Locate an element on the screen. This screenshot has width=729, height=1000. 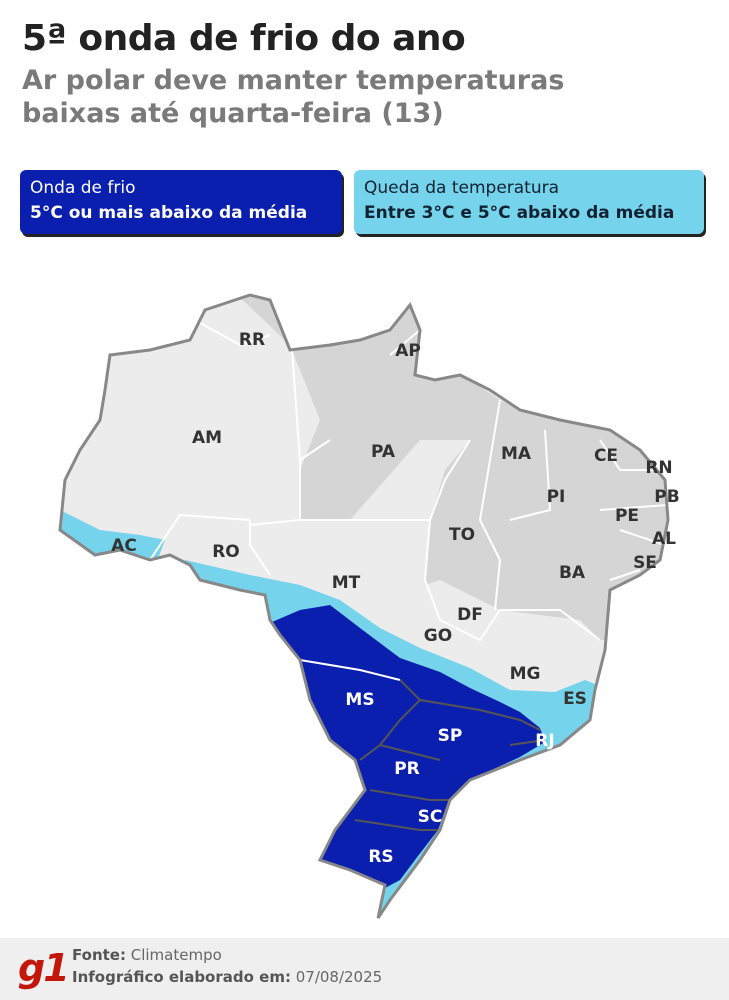
state-label: SP is located at coordinates (450, 736).